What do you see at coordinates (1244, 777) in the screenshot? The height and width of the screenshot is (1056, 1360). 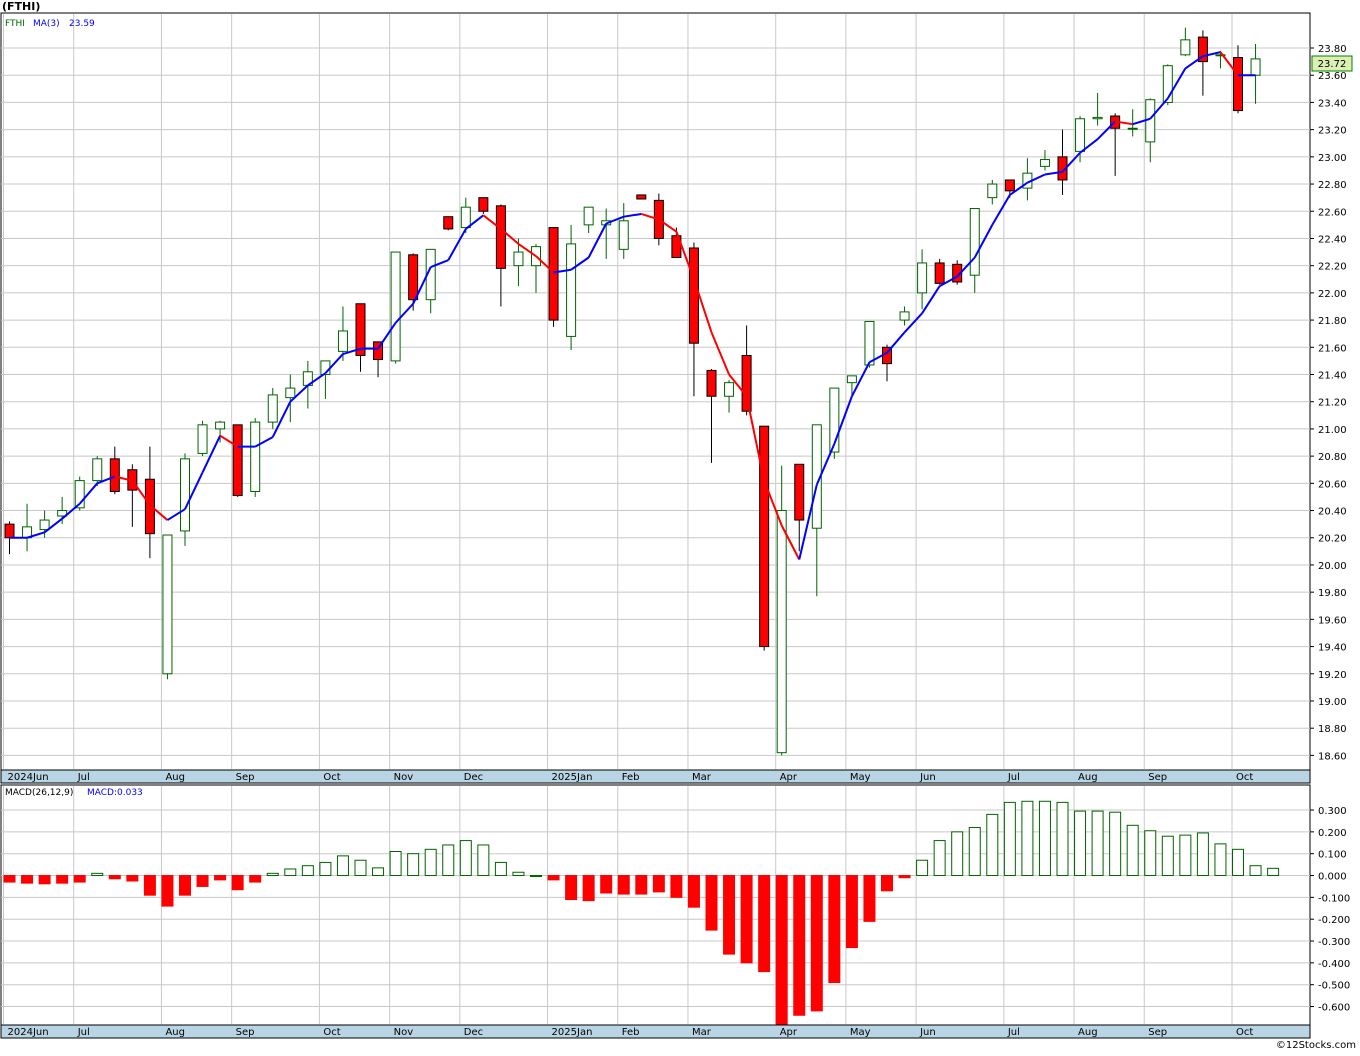 I see `x-tick-label: Oct` at bounding box center [1244, 777].